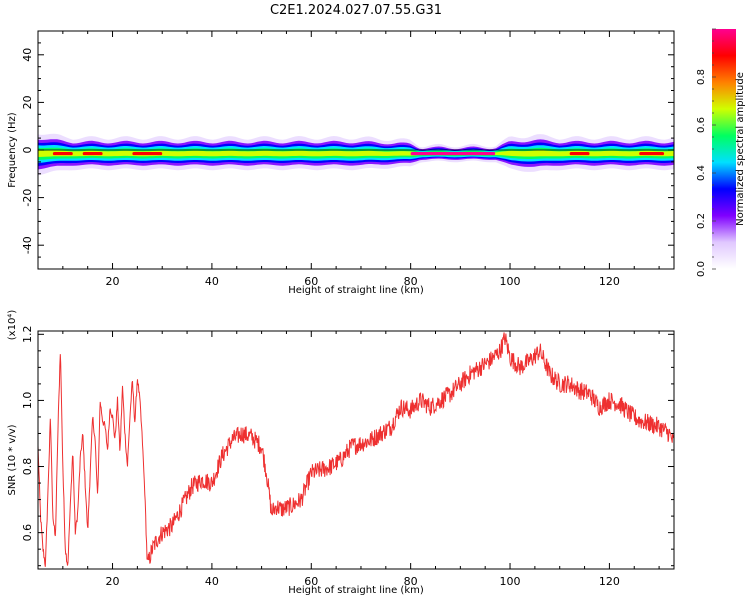  Describe the element at coordinates (356, 590) in the screenshot. I see `snr-x-axis-label: Height of straight line (km)` at that location.